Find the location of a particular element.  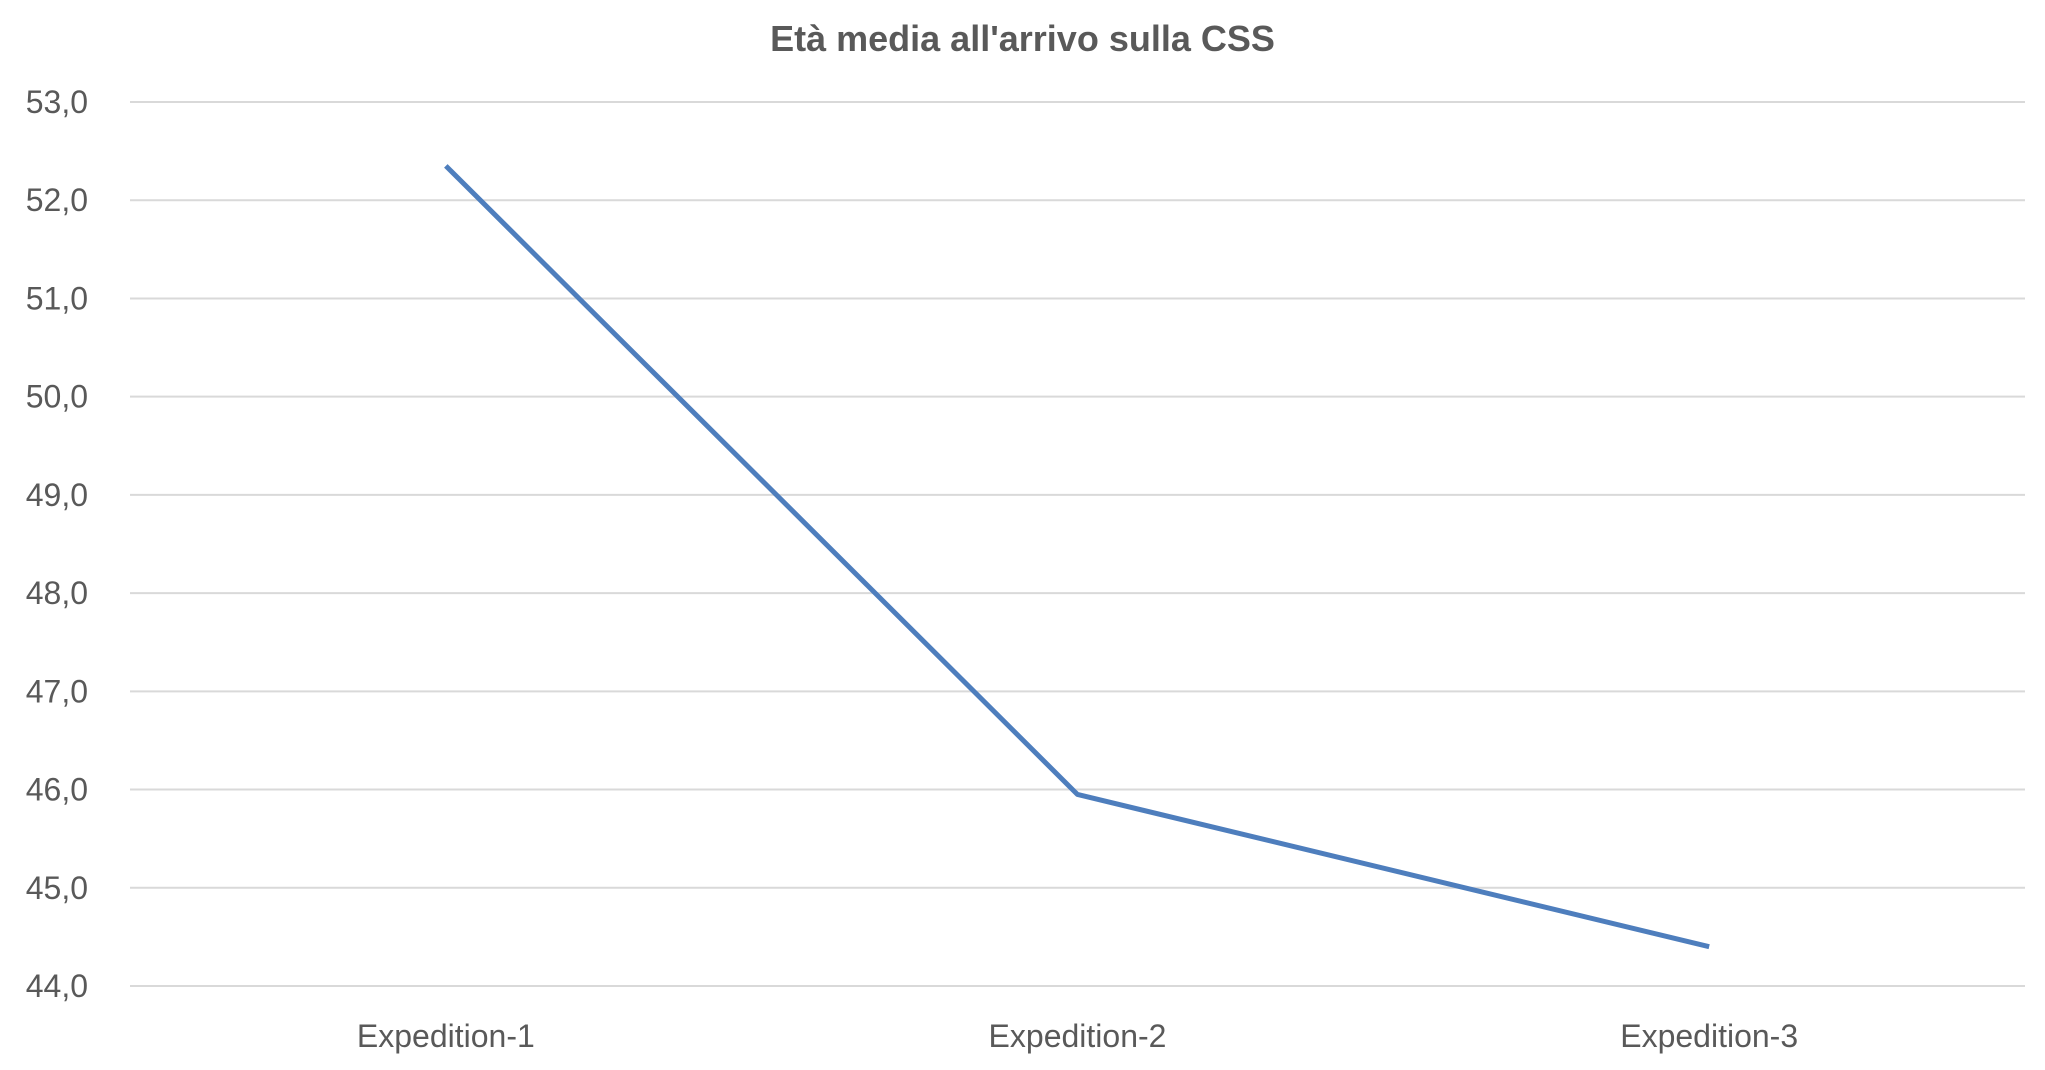

chart-title: Età media all'arrivo sulla CSS is located at coordinates (1022, 38).